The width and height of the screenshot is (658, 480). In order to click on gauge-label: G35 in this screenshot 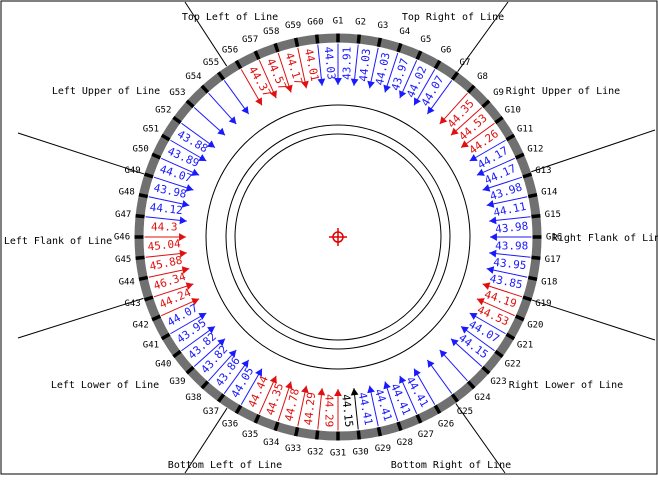, I will do `click(250, 435)`.